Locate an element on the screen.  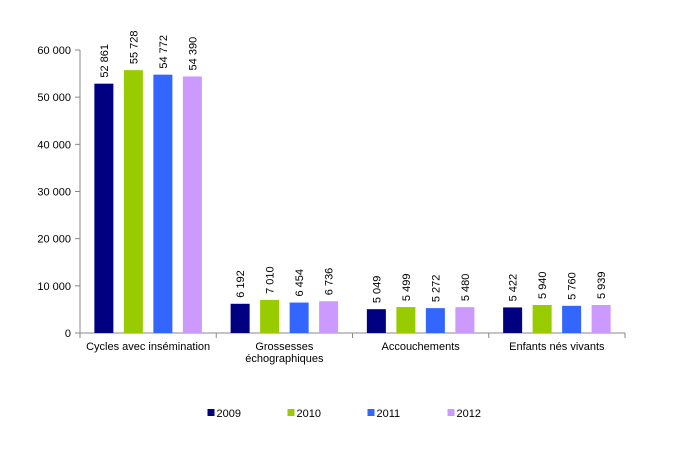
value-label: 5 760 is located at coordinates (573, 286).